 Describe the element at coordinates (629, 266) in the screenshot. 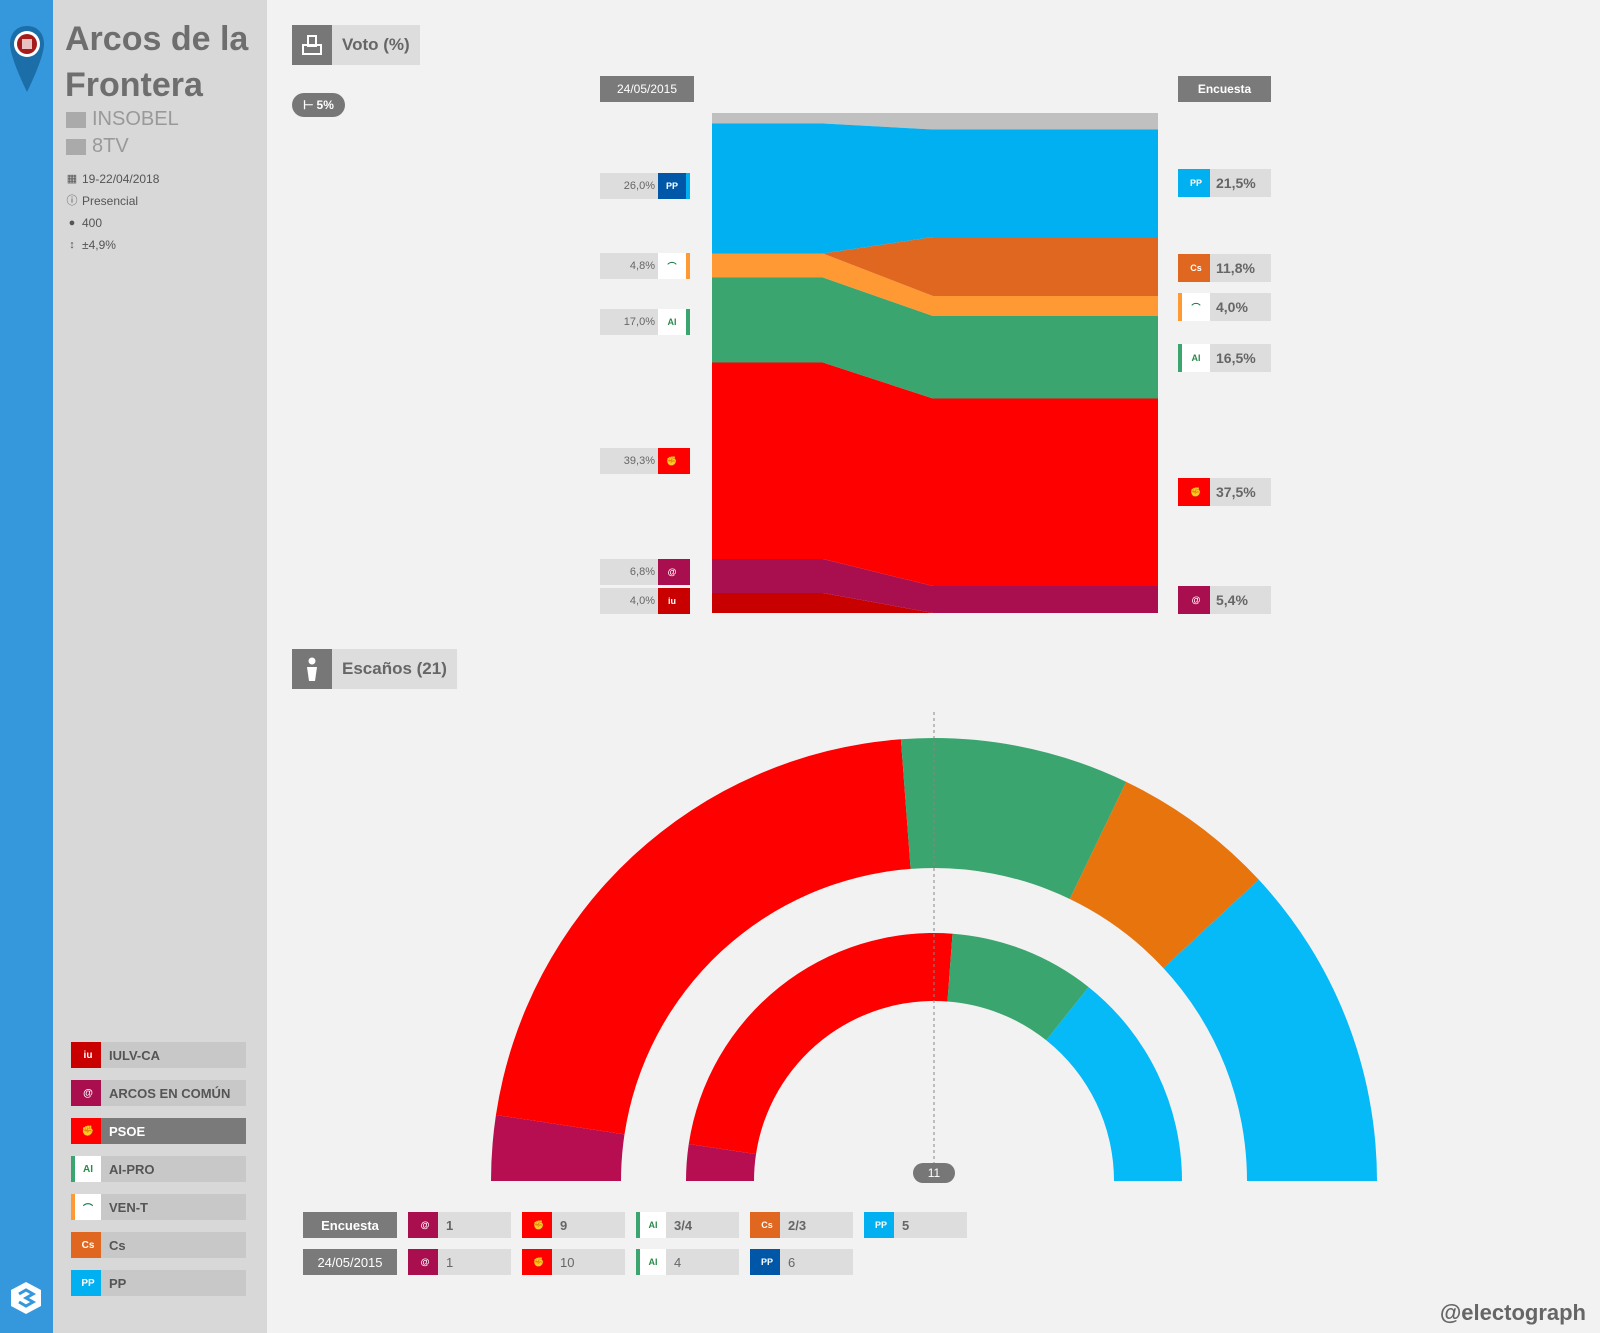

I see `value-text: 4,8%` at that location.